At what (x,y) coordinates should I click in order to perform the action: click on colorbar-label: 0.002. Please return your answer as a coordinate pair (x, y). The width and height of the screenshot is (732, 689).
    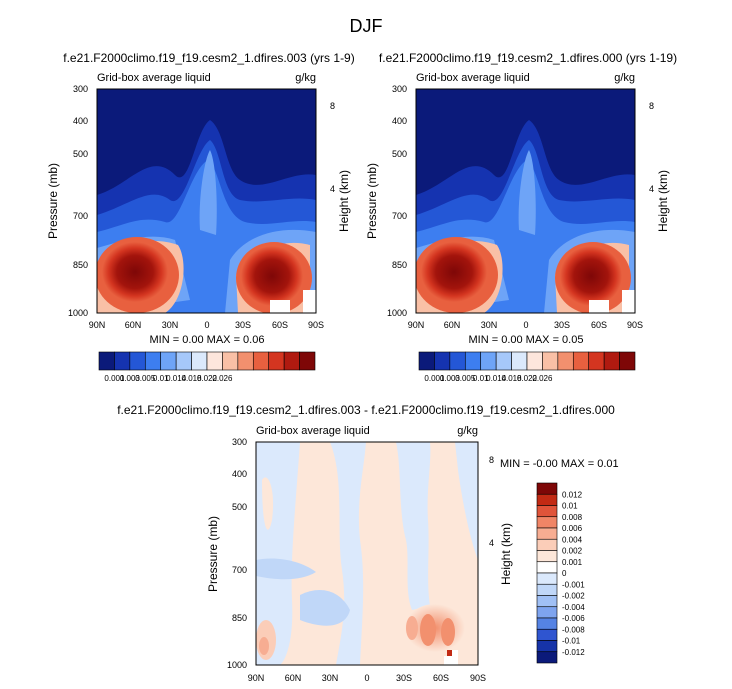
    Looking at the image, I should click on (572, 551).